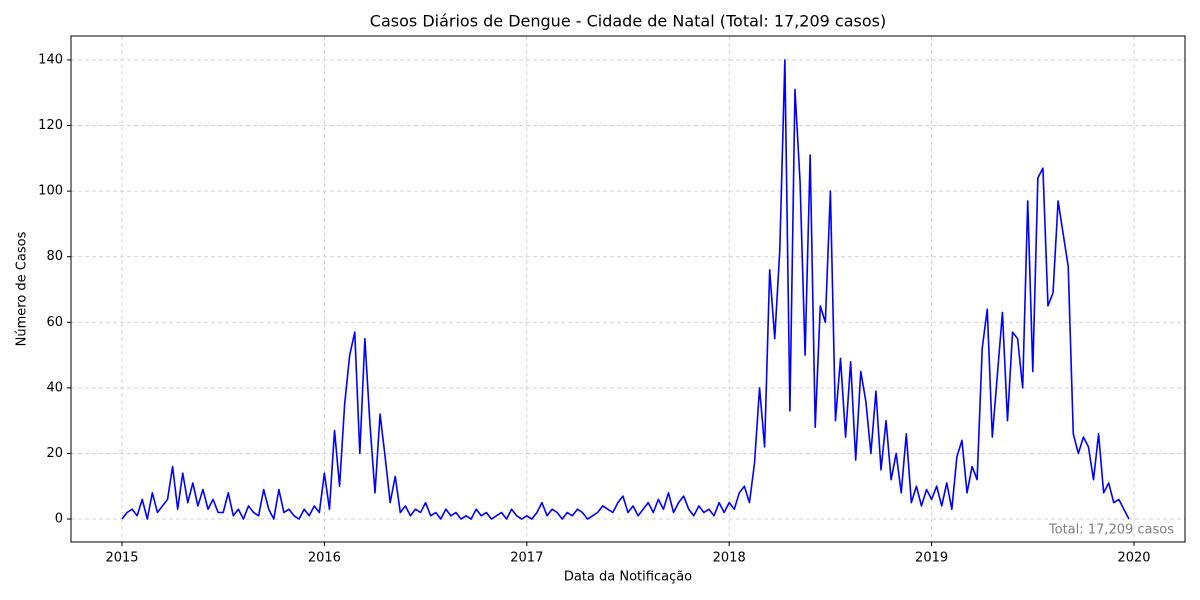 The image size is (1200, 600). I want to click on x-tick-label: 2015, so click(121, 558).